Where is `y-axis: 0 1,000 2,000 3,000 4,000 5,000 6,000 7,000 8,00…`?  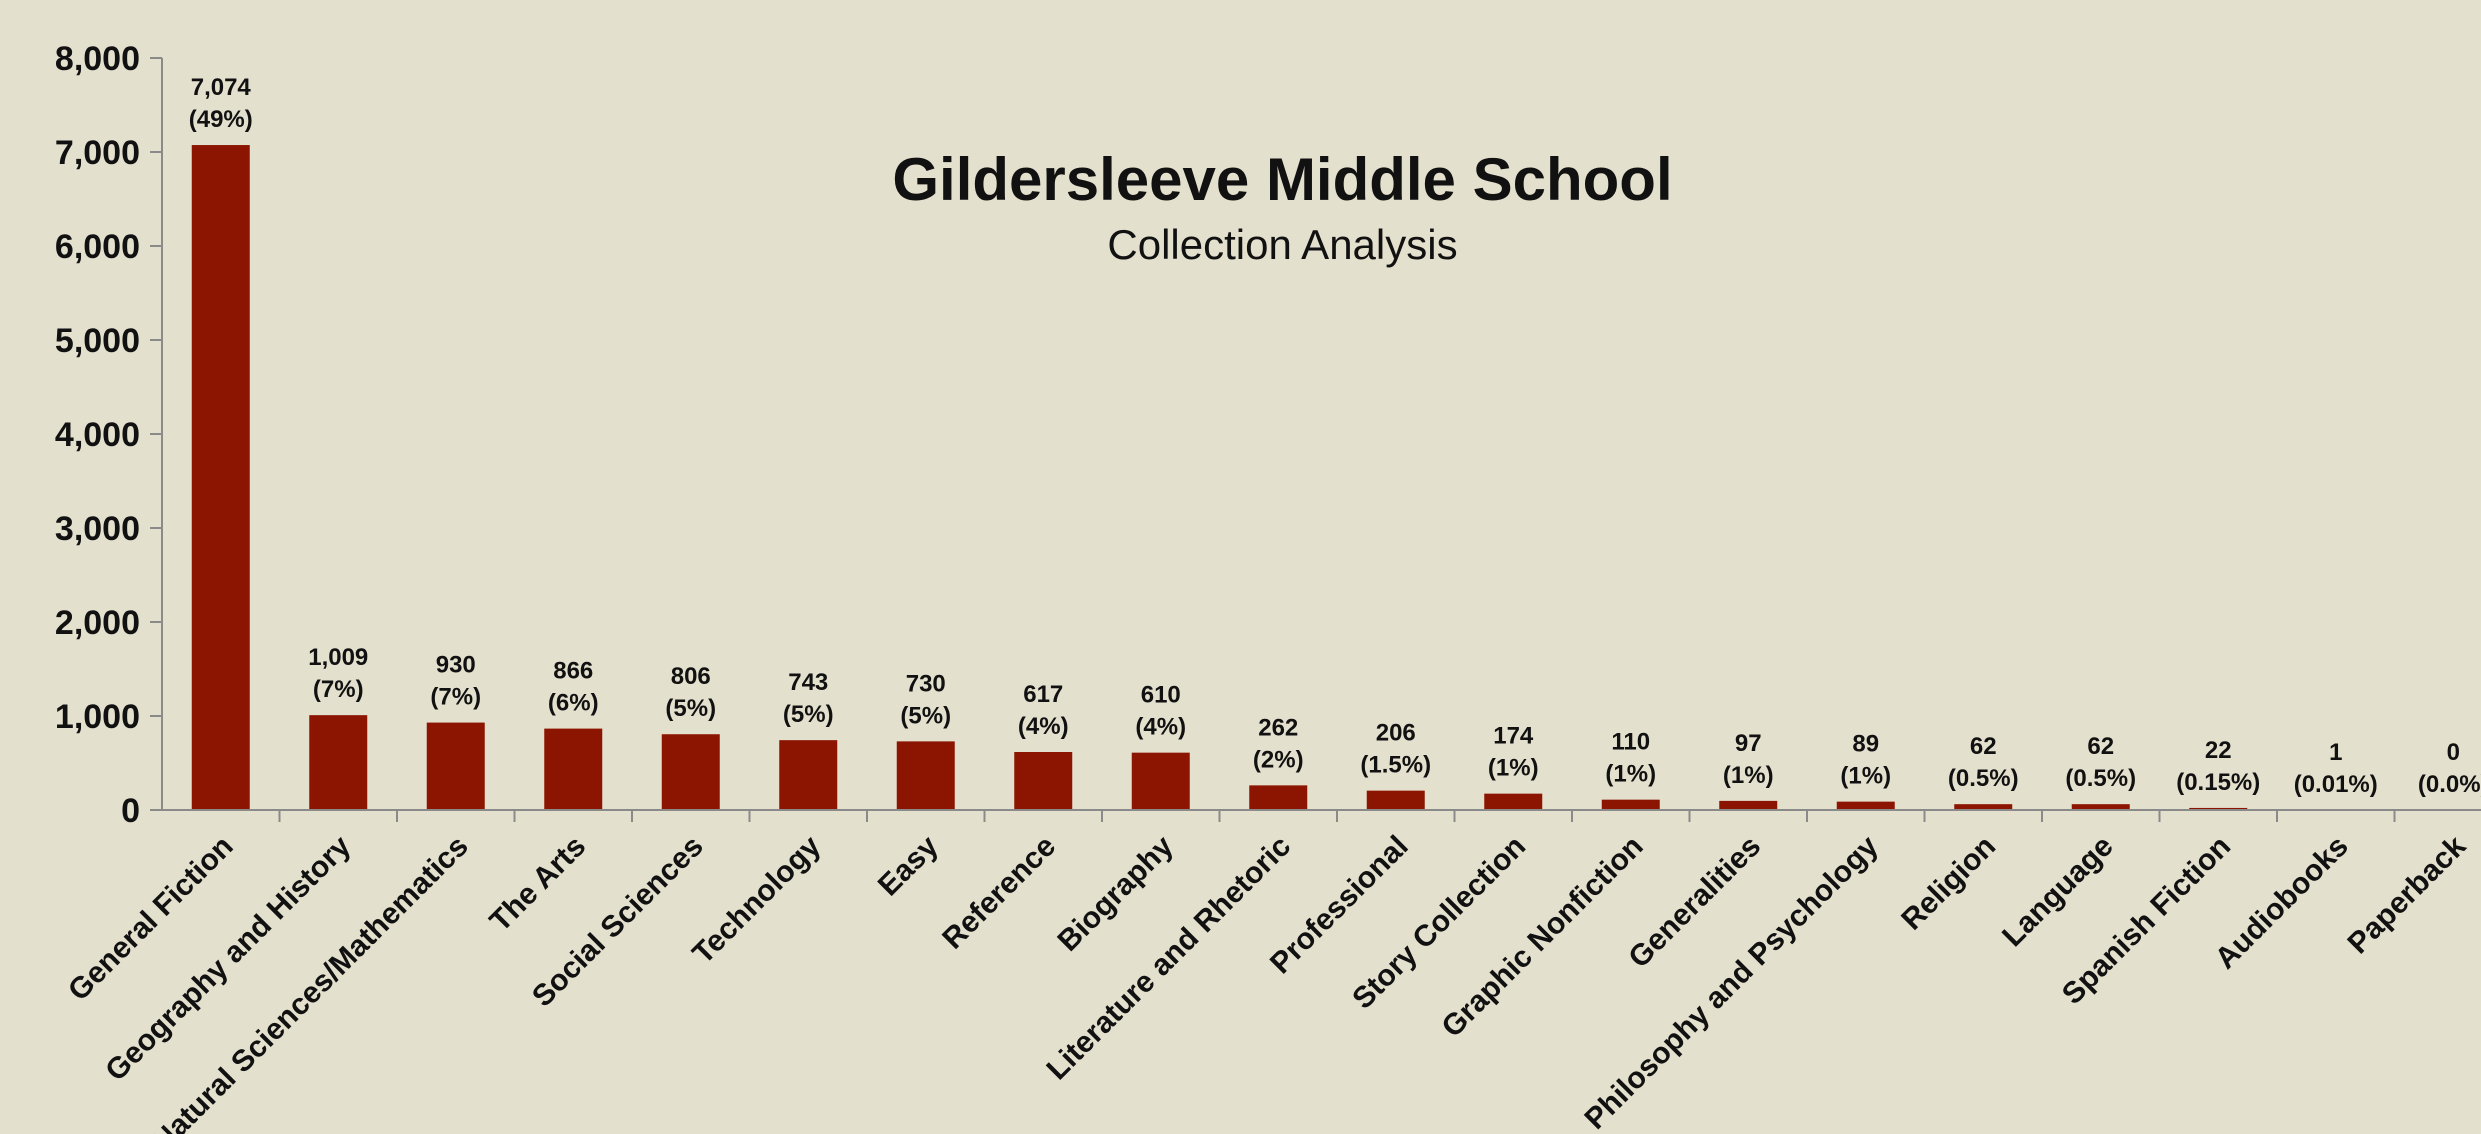
y-axis: 0 1,000 2,000 3,000 4,000 5,000 6,000 7,000 8,00… is located at coordinates (109, 435).